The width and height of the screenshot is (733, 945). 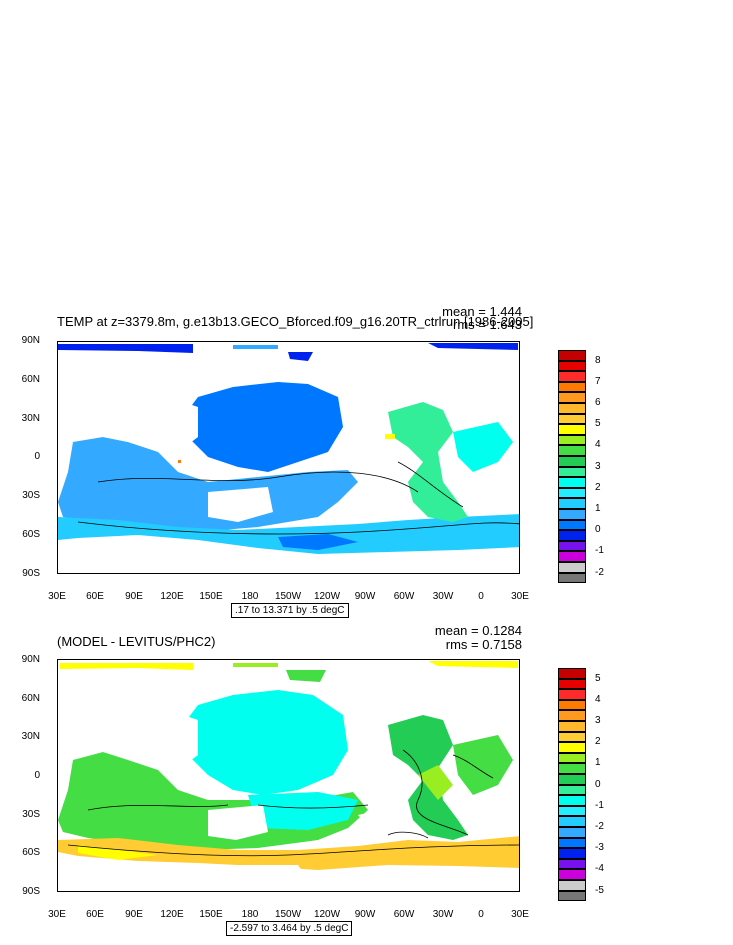 I want to click on lon-label: 0, so click(x=481, y=596).